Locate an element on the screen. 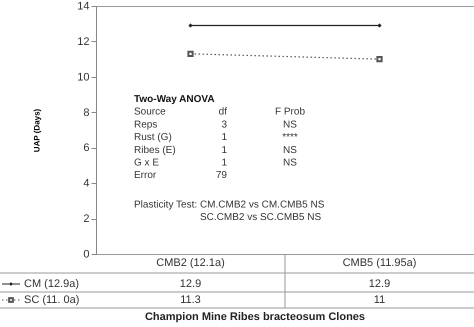  annotation: **** is located at coordinates (290, 138).